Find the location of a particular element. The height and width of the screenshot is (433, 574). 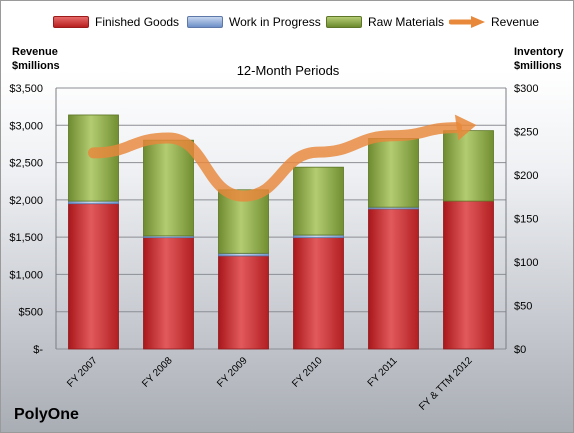

legend-label-finished-goods: Finished Goods is located at coordinates (137, 22).